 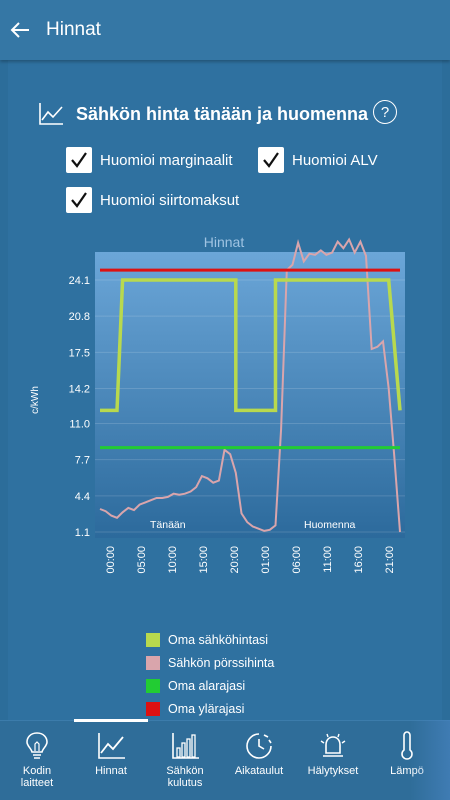 I want to click on y-tick-label: 4.4, so click(x=82, y=497).